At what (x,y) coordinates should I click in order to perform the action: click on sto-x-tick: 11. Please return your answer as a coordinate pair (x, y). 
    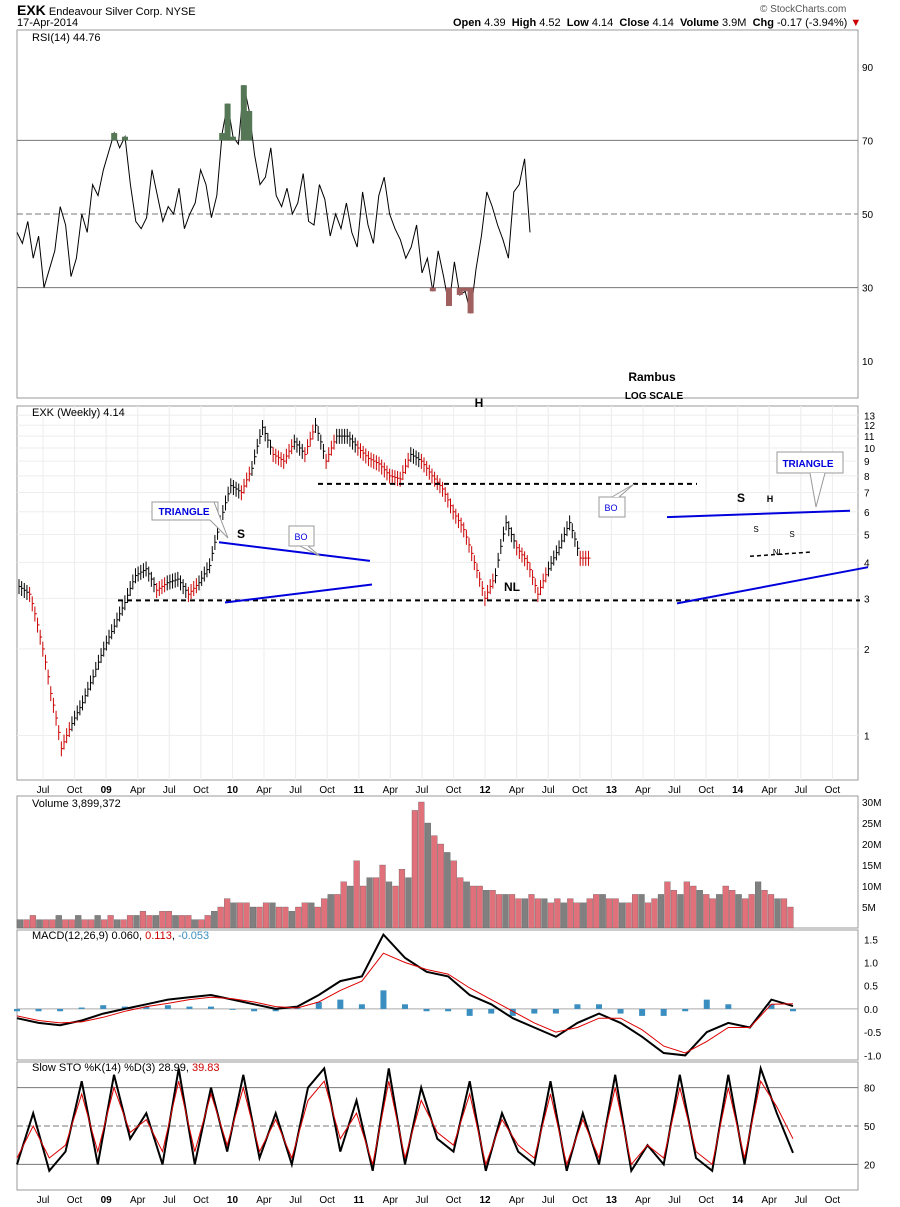
    Looking at the image, I should click on (358, 1200).